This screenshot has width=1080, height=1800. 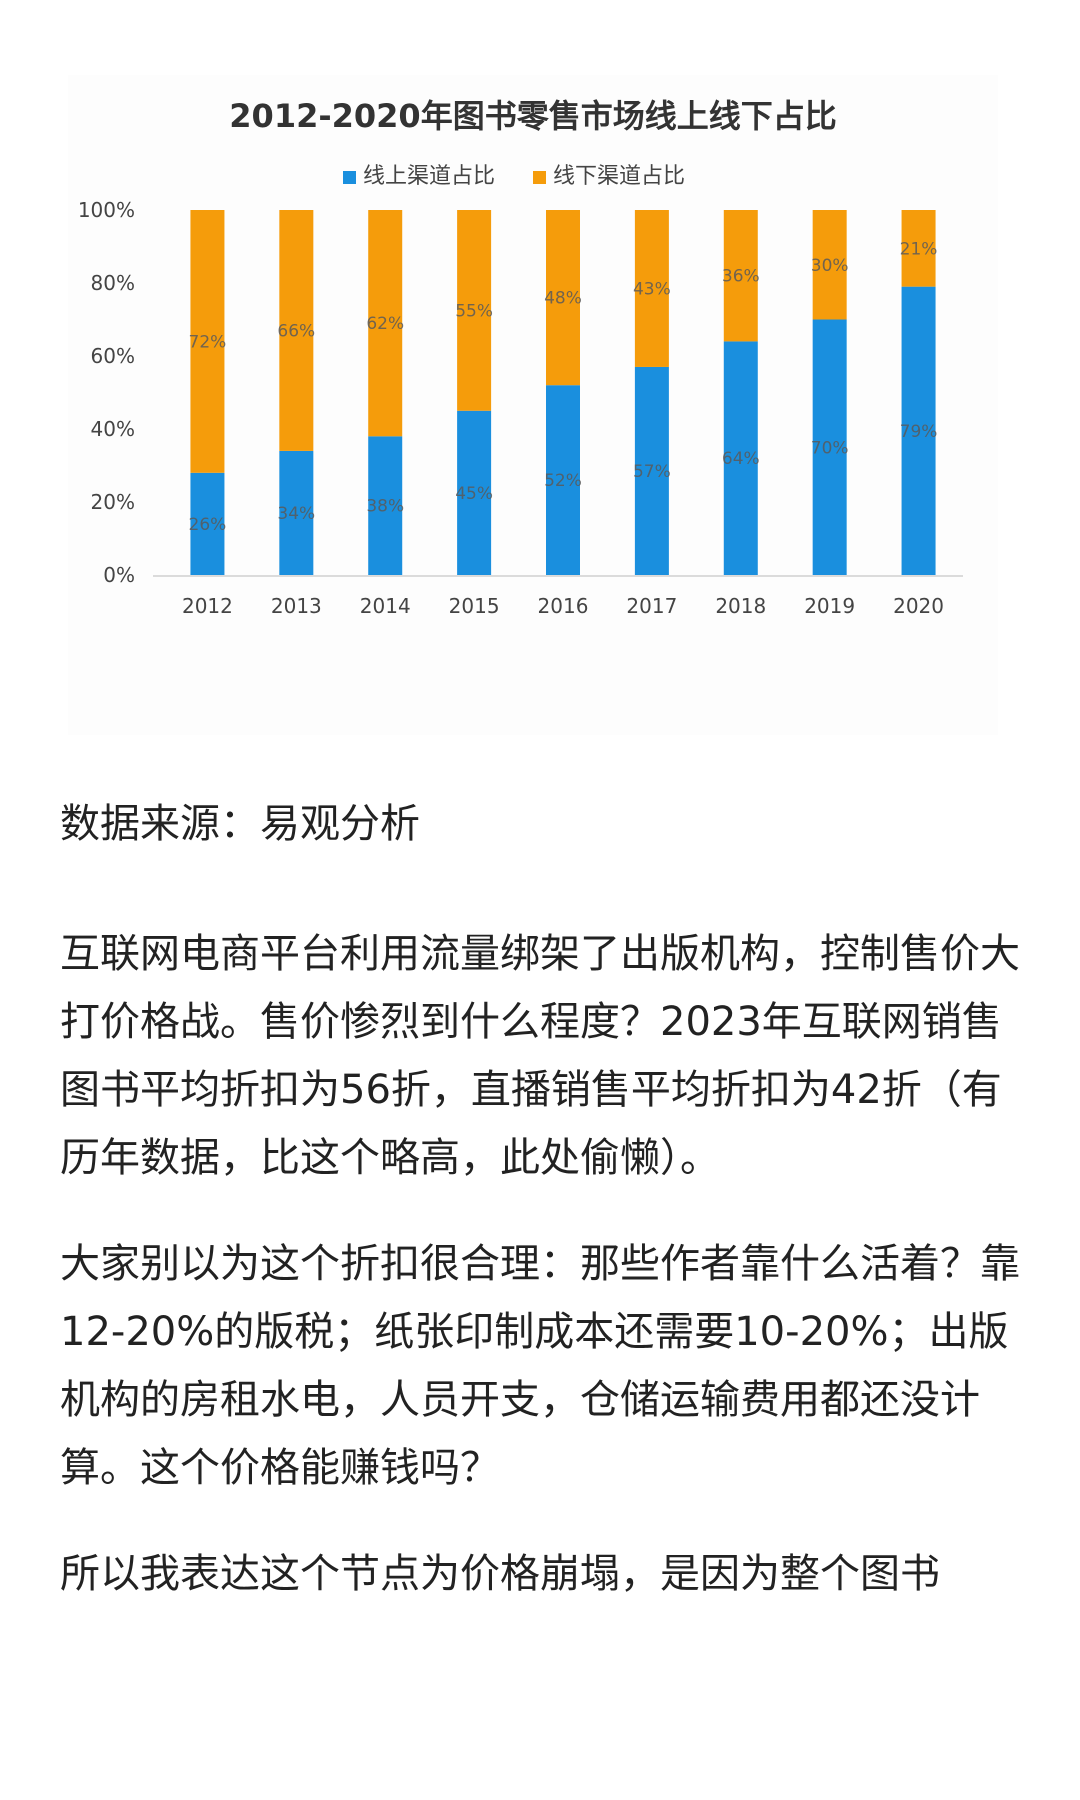 What do you see at coordinates (429, 176) in the screenshot?
I see `legend-label: 线上渠道占比` at bounding box center [429, 176].